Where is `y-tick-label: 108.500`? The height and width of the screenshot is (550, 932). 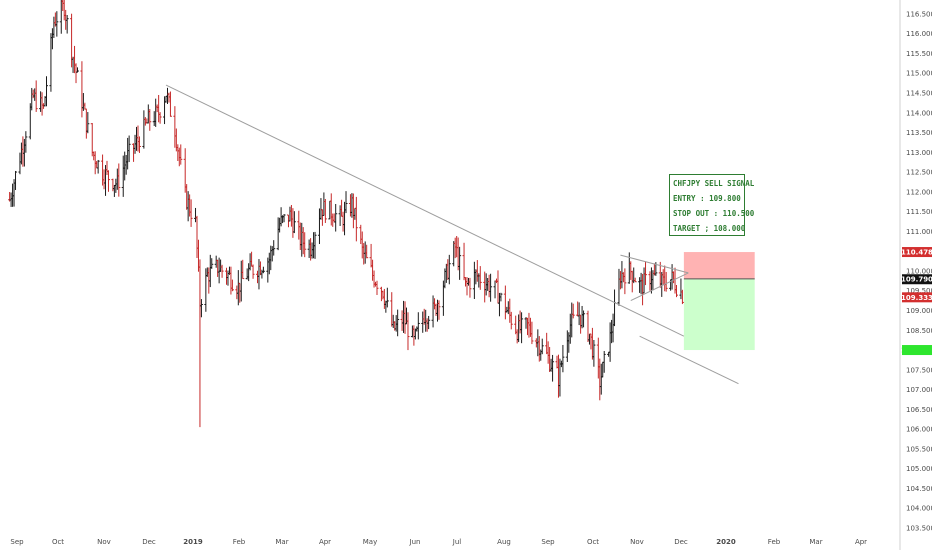 y-tick-label: 108.500 is located at coordinates (919, 331).